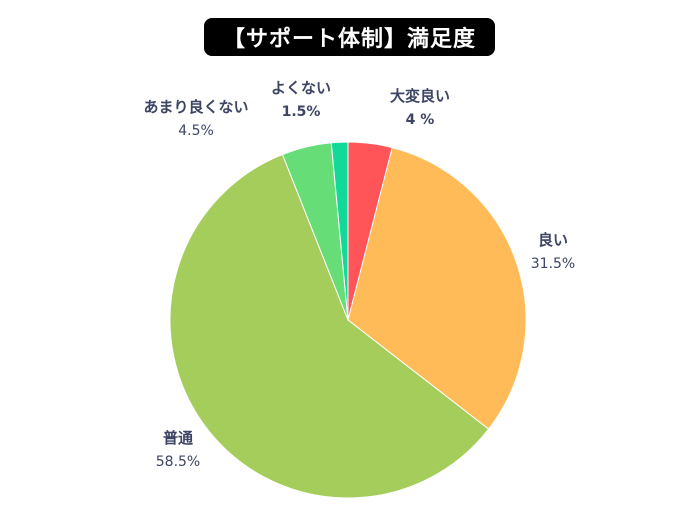  I want to click on label-value: 4 %, so click(420, 120).